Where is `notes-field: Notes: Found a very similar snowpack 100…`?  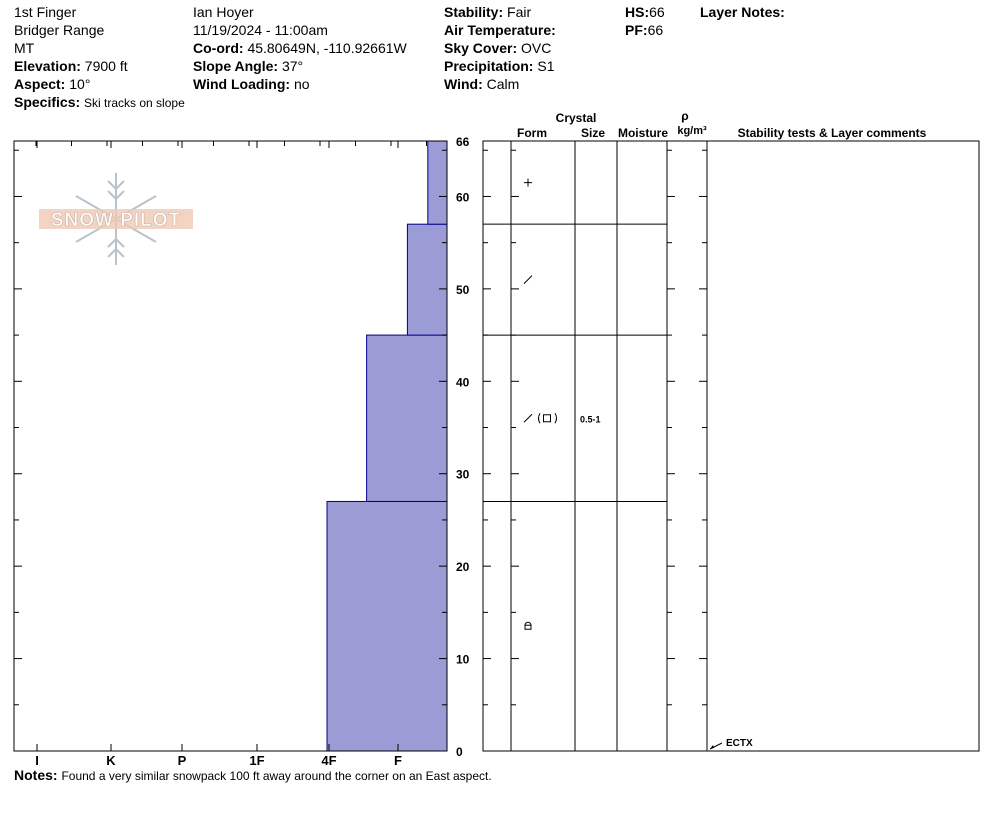 notes-field: Notes: Found a very similar snowpack 100… is located at coordinates (253, 775).